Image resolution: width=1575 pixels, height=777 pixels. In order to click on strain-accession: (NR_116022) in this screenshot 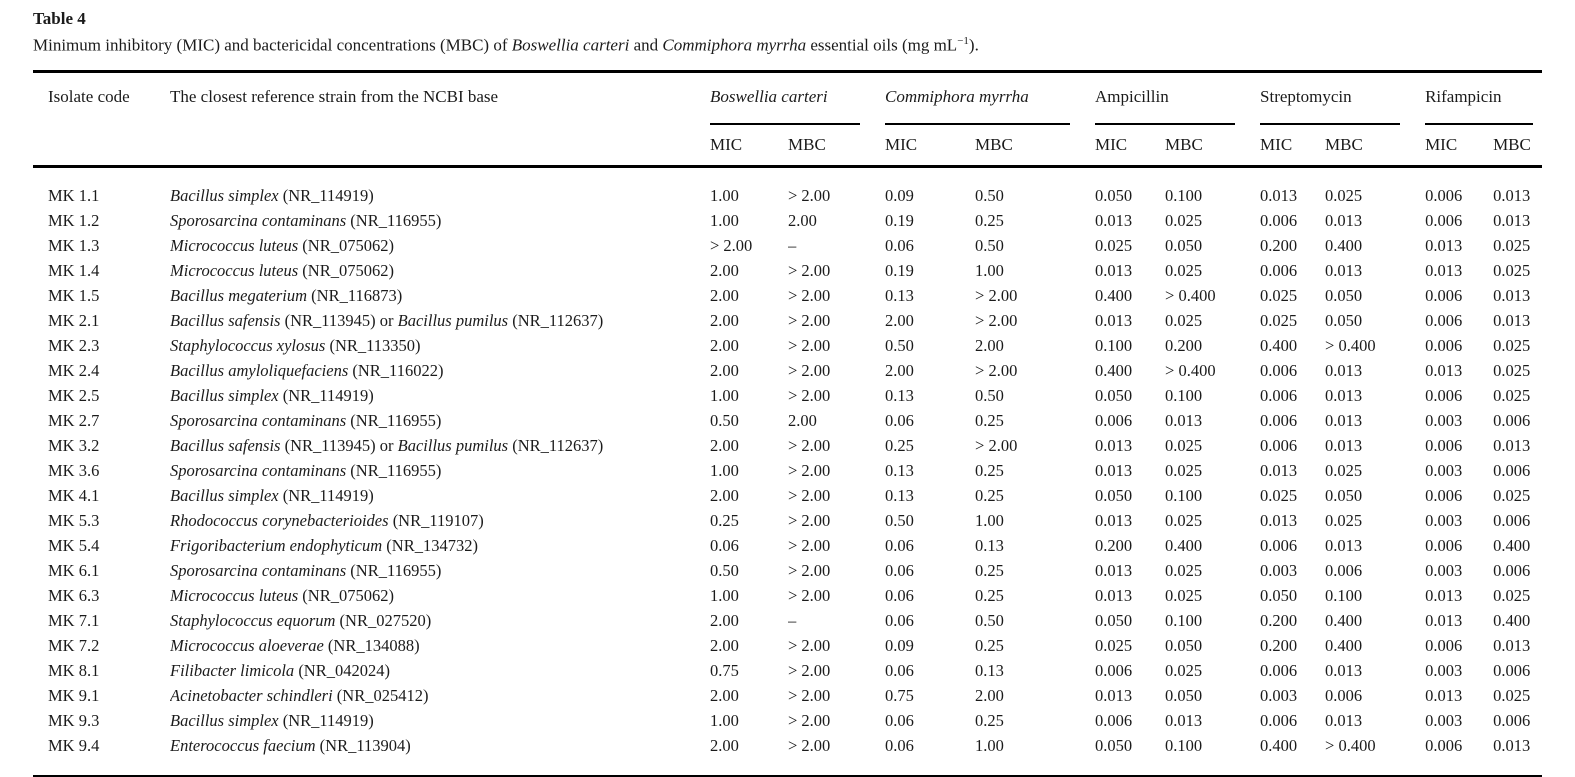, I will do `click(396, 370)`.